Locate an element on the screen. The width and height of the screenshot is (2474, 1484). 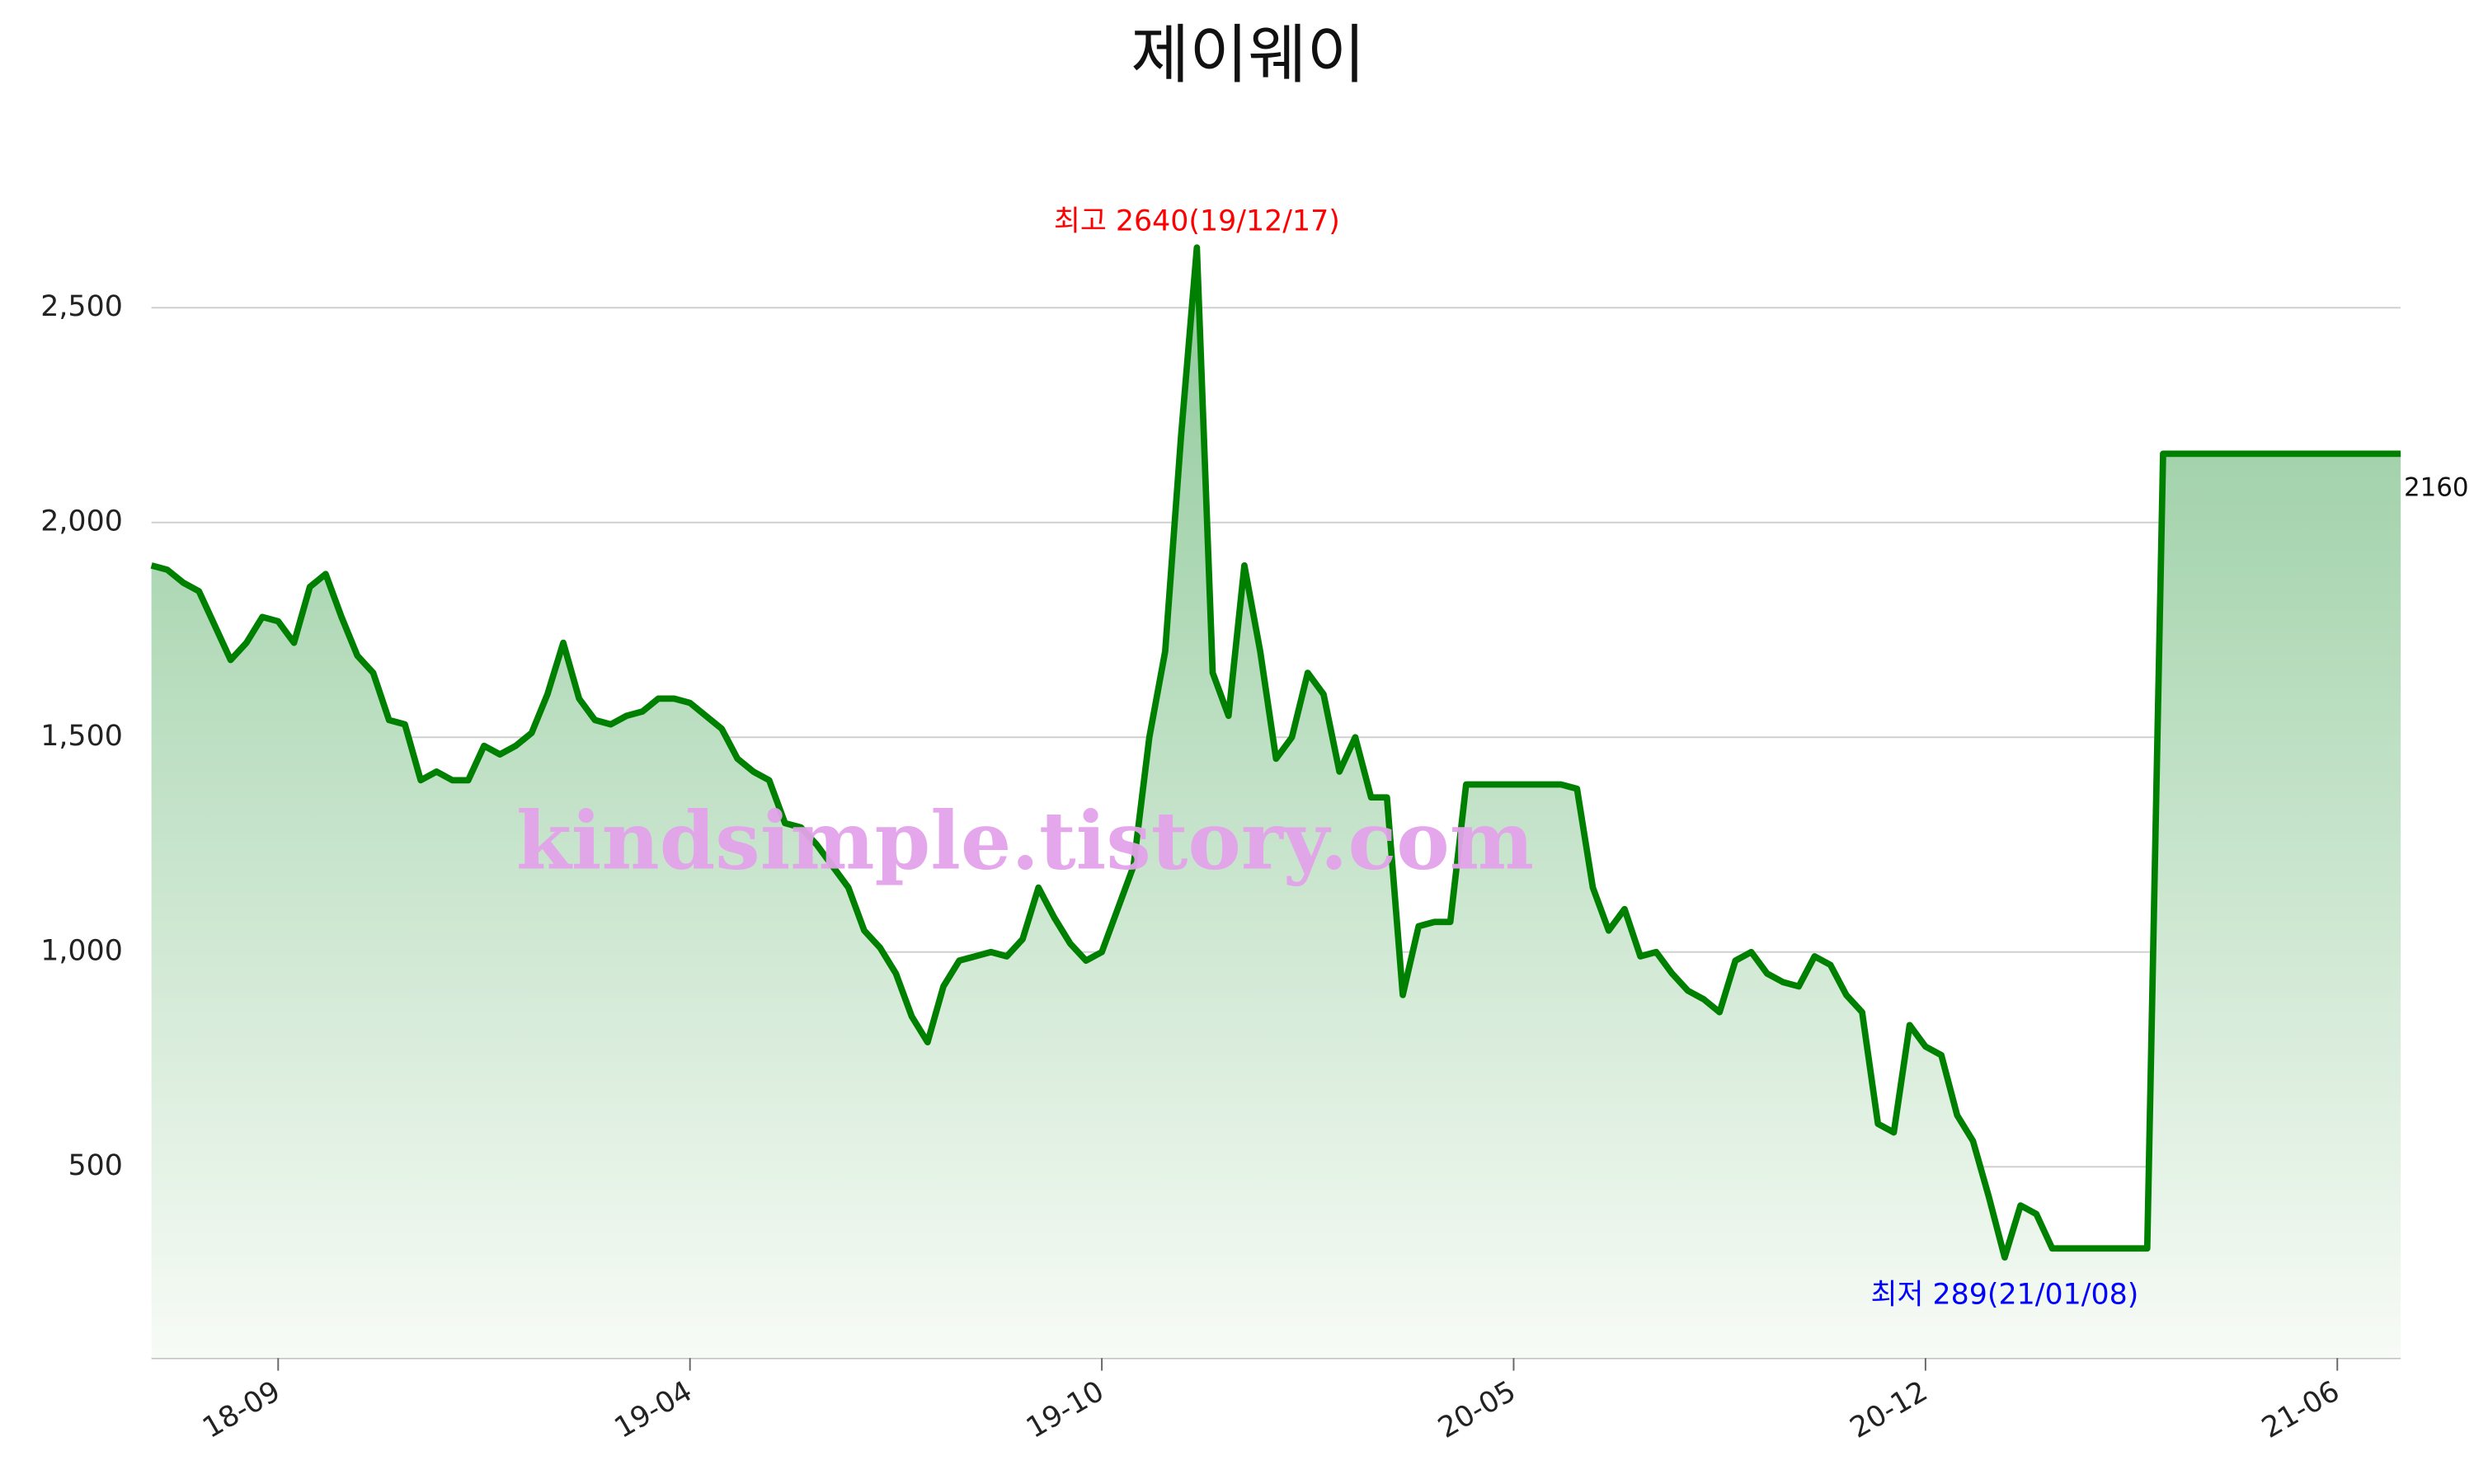
y-tick-label: 1,500 is located at coordinates (81, 736).